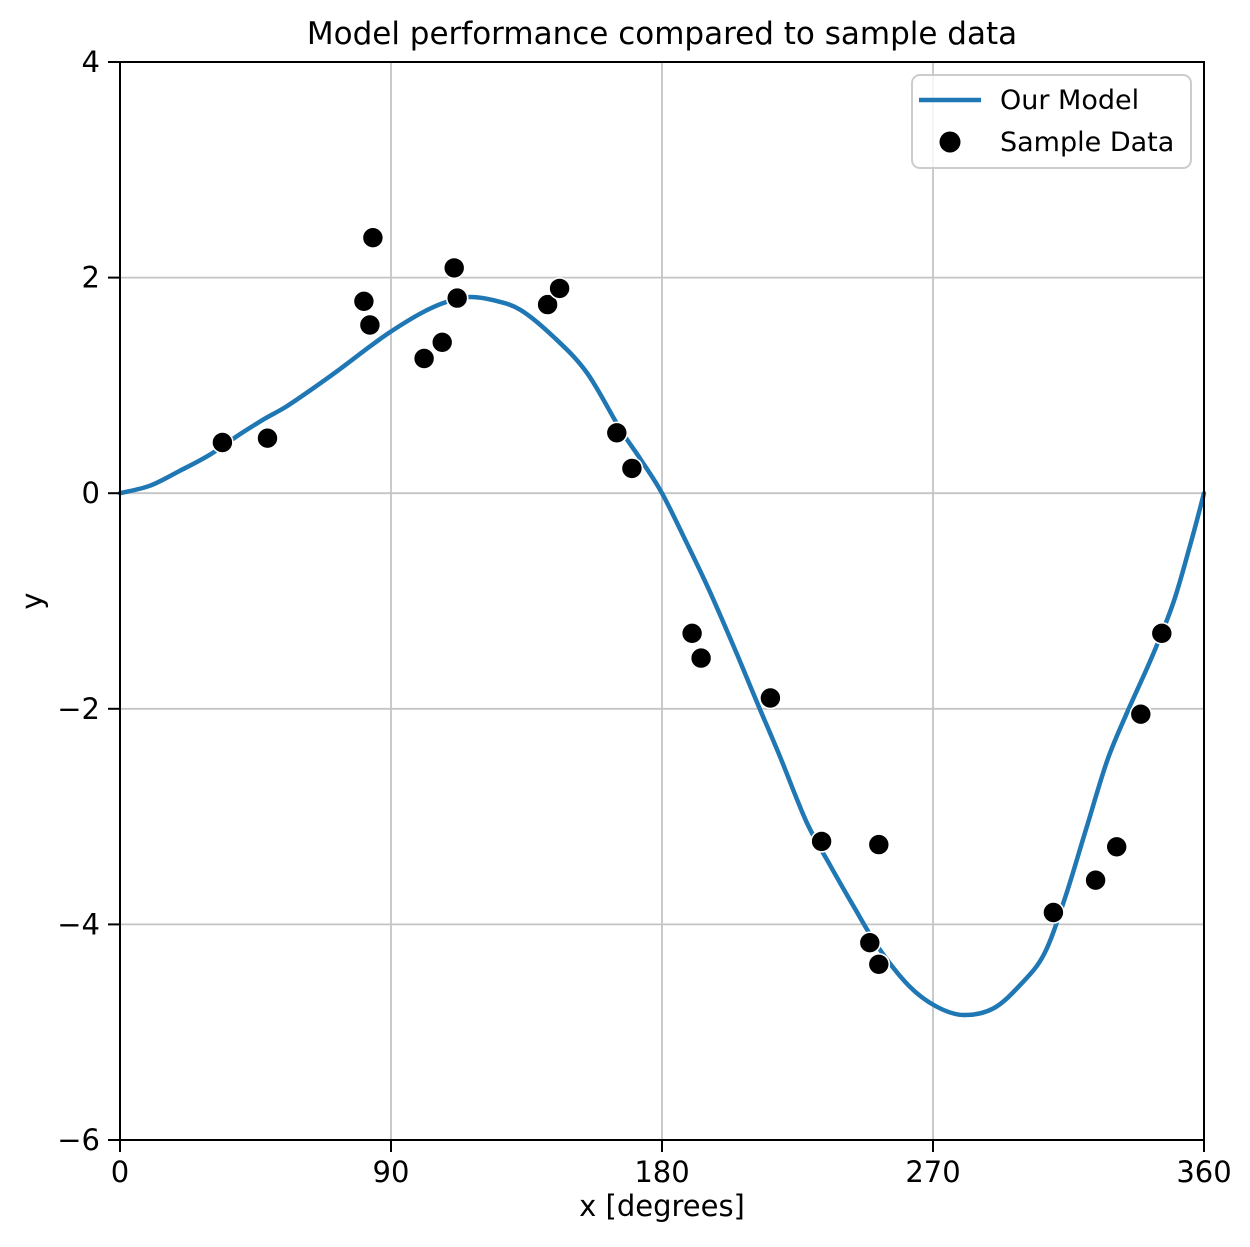 This screenshot has width=1250, height=1247. I want to click on y-tick-label: 2, so click(91, 278).